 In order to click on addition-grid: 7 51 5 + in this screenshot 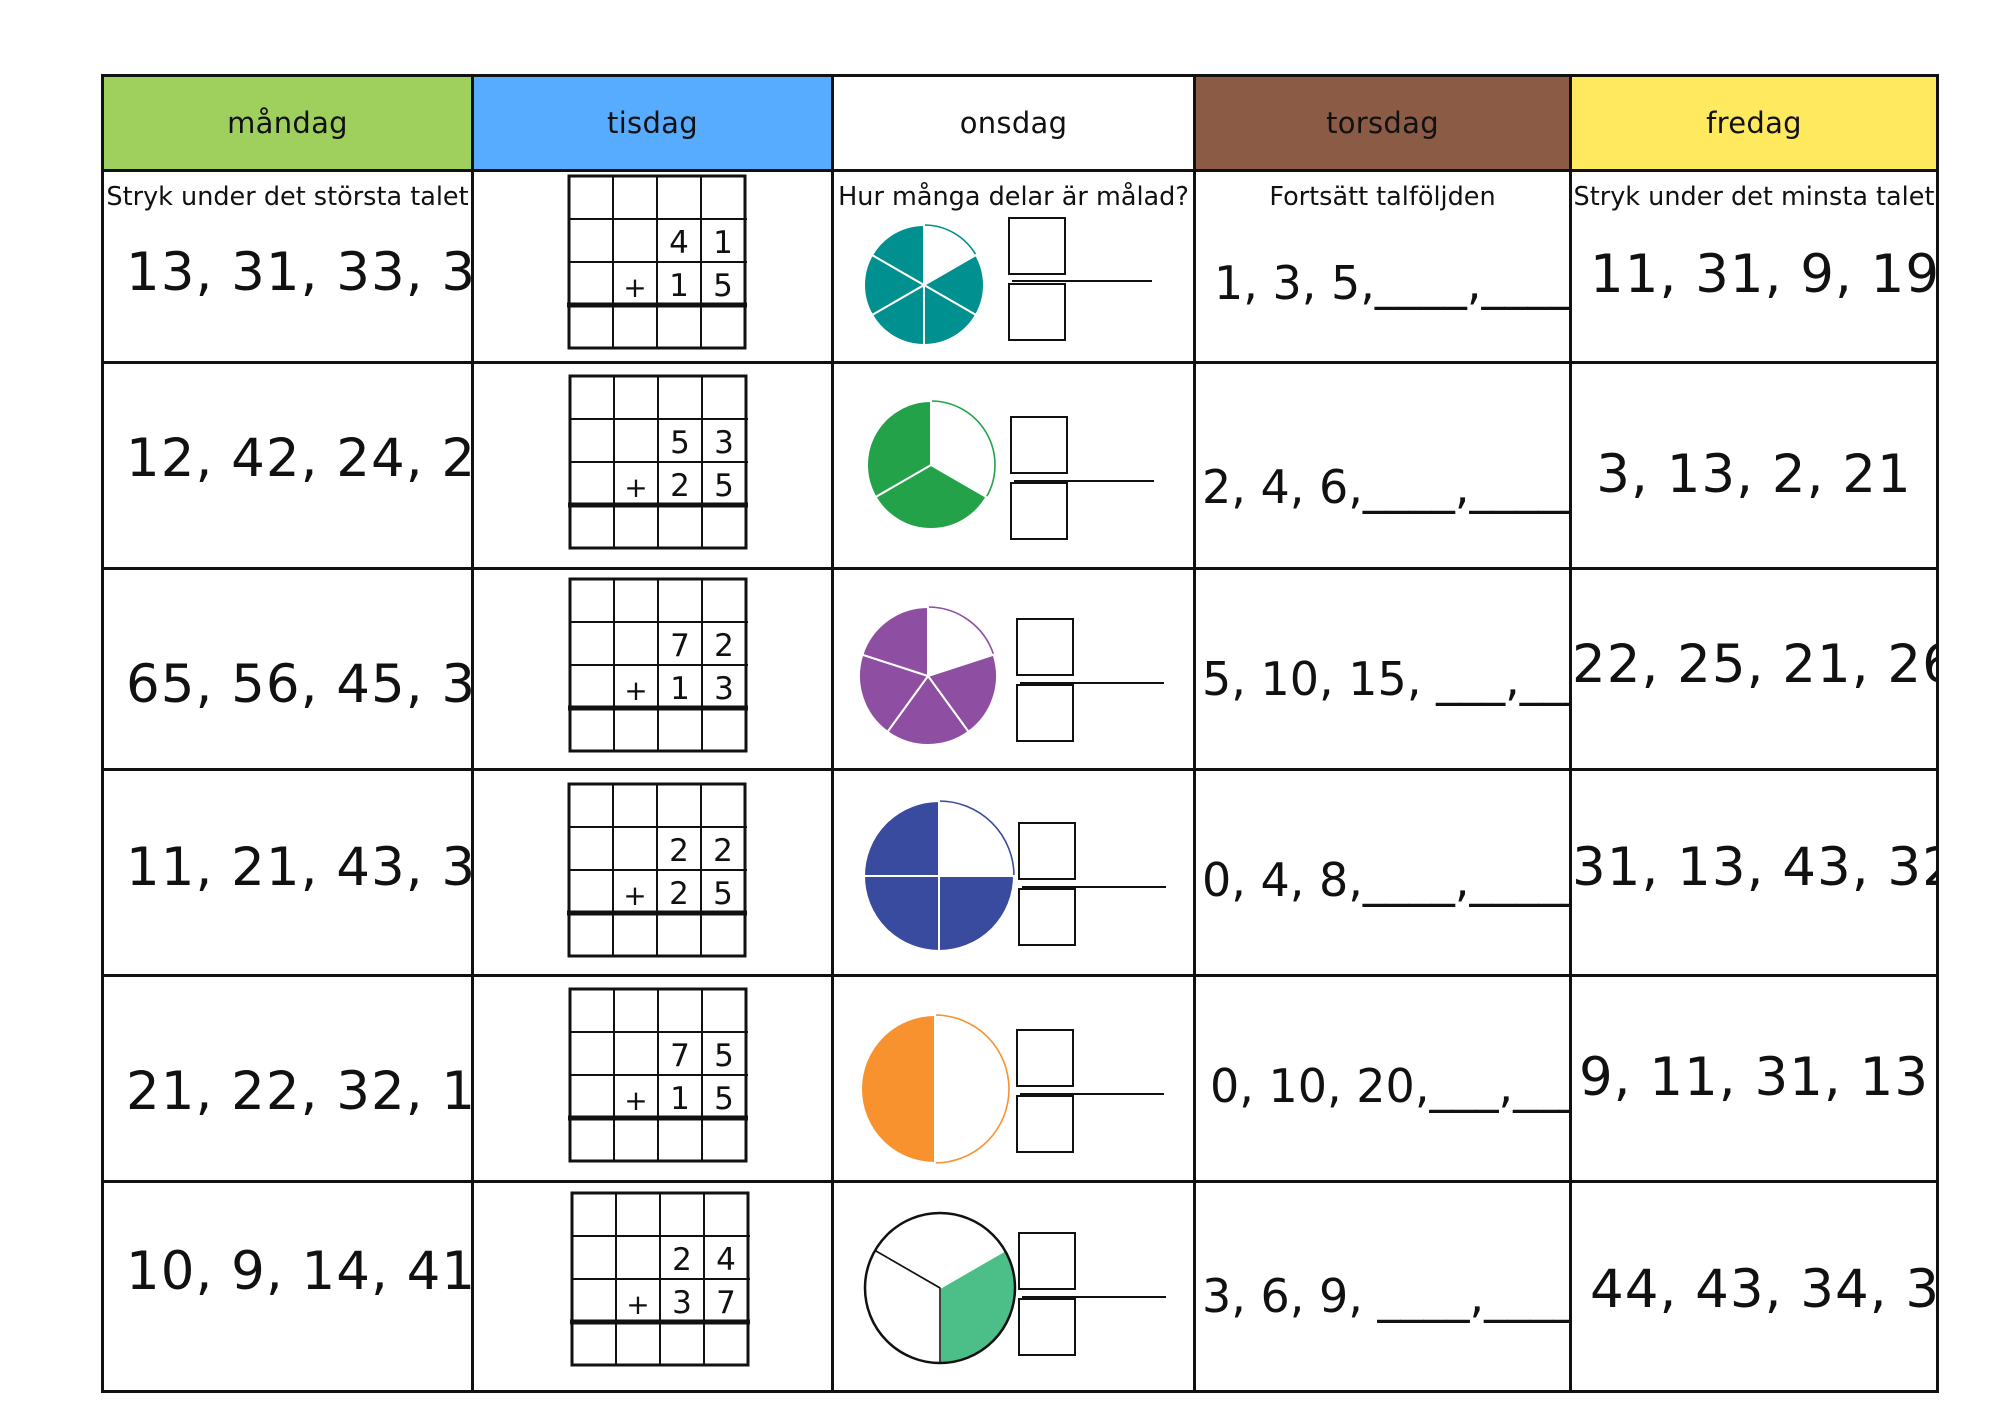, I will do `click(658, 1075)`.